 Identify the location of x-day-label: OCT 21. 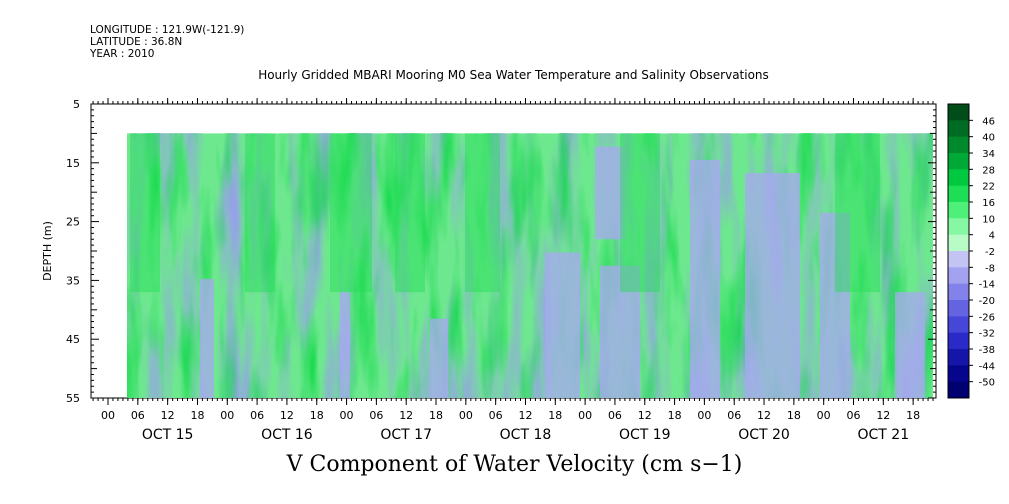
(884, 435).